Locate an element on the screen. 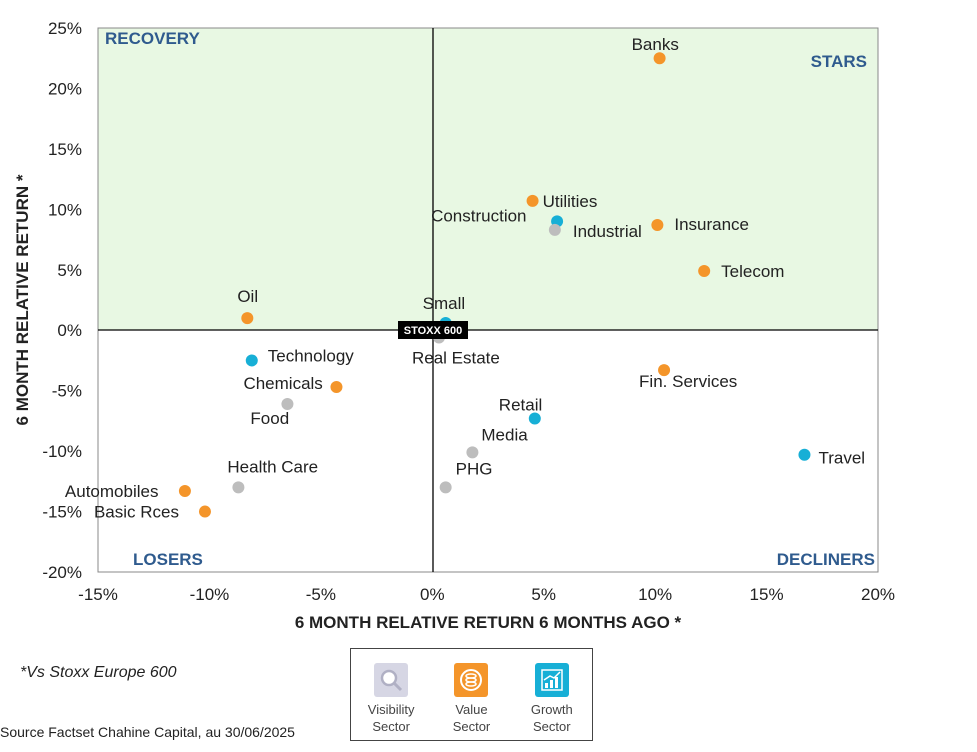 The width and height of the screenshot is (977, 752). x-tick-label: -15% is located at coordinates (98, 594).